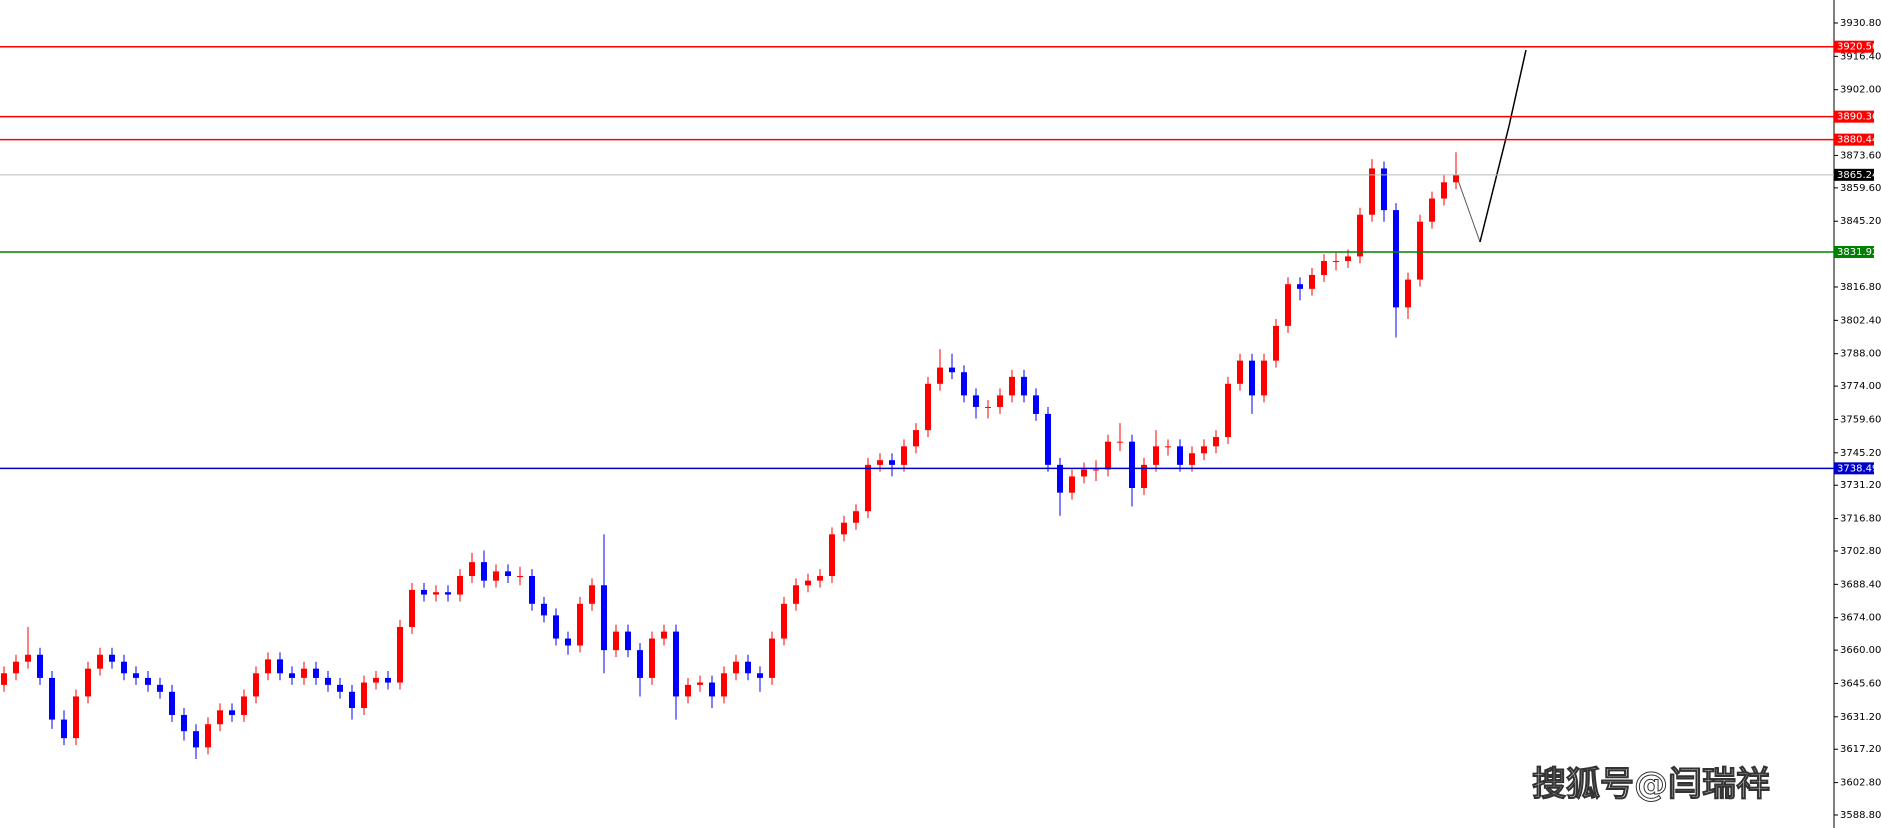 Image resolution: width=1881 pixels, height=828 pixels. Describe the element at coordinates (1860, 320) in the screenshot. I see `y-tick-label: 3802.40` at that location.